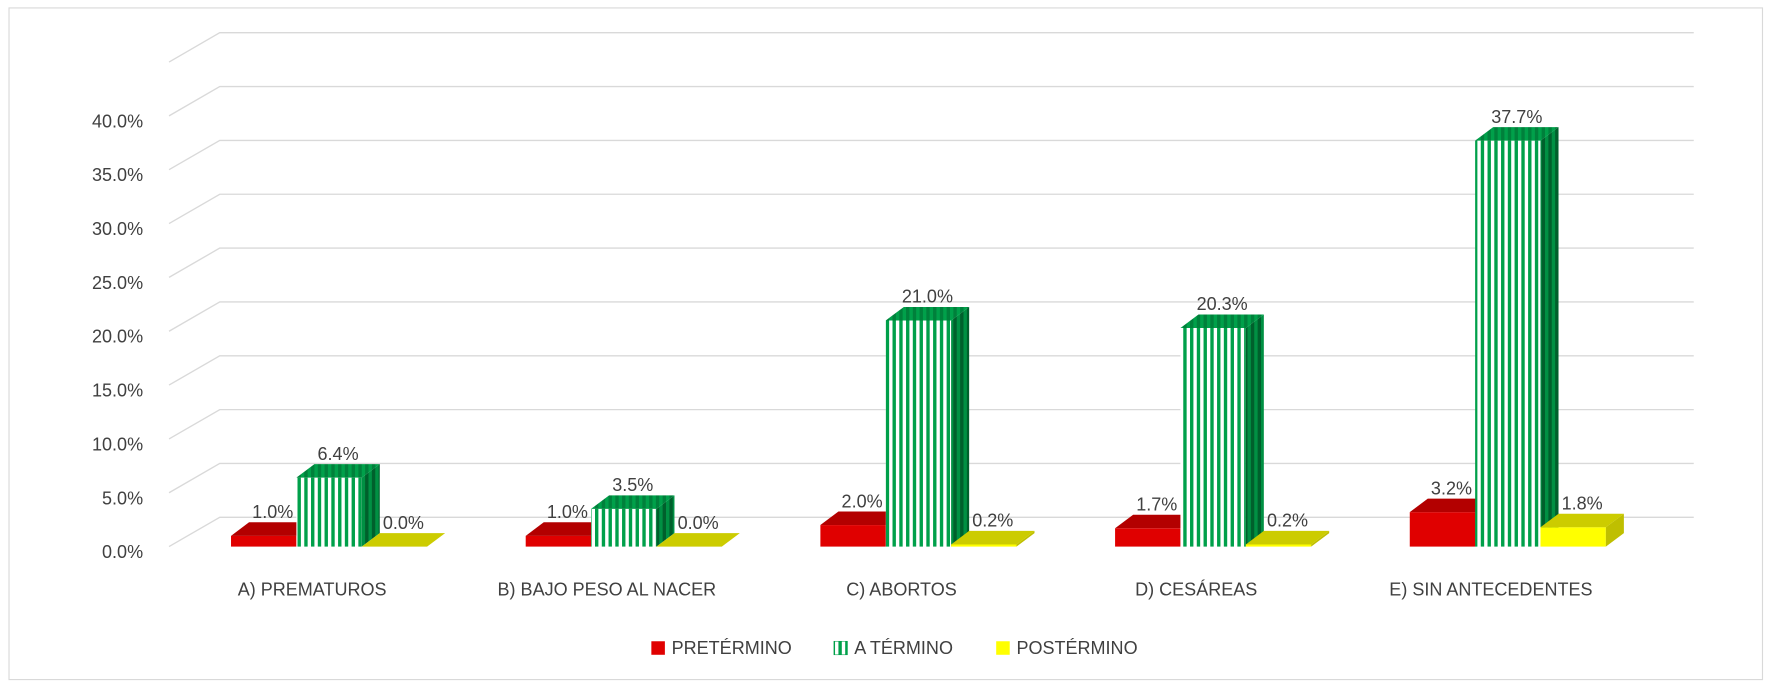  I want to click on y-tick-label: 0.0%, so click(122, 552).